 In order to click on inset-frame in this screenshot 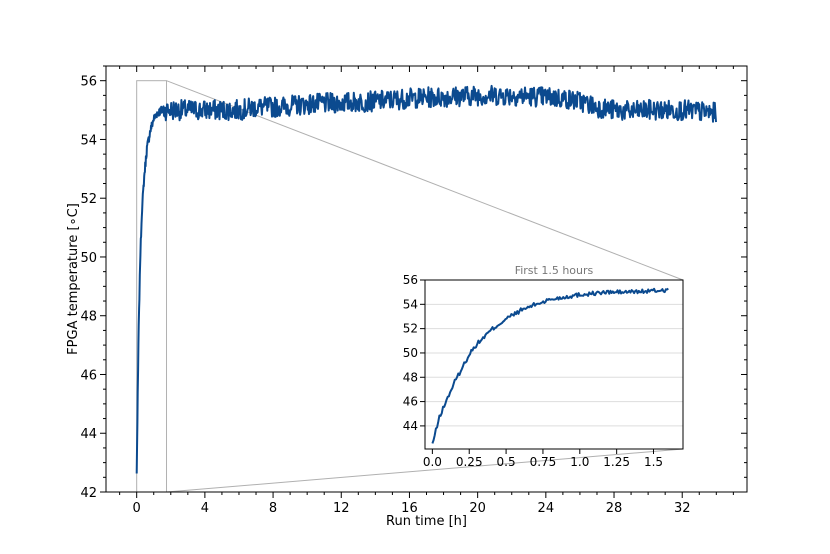, I will do `click(554, 364)`.